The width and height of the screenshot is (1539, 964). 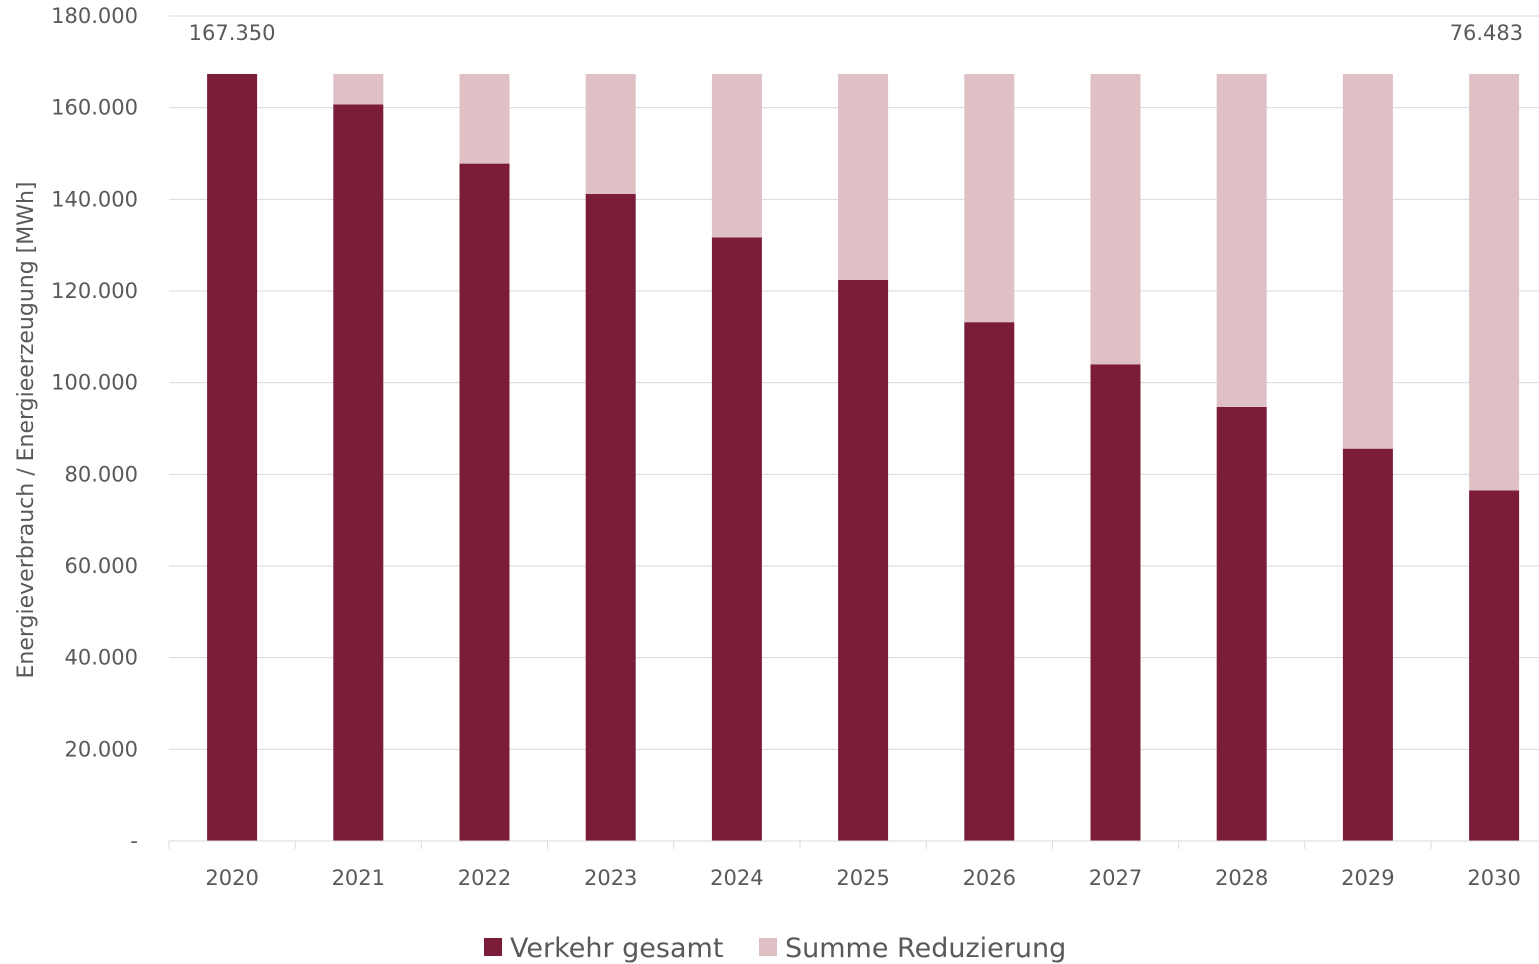 I want to click on legend: Verkehr gesamt Summe Reduzierung, so click(x=775, y=948).